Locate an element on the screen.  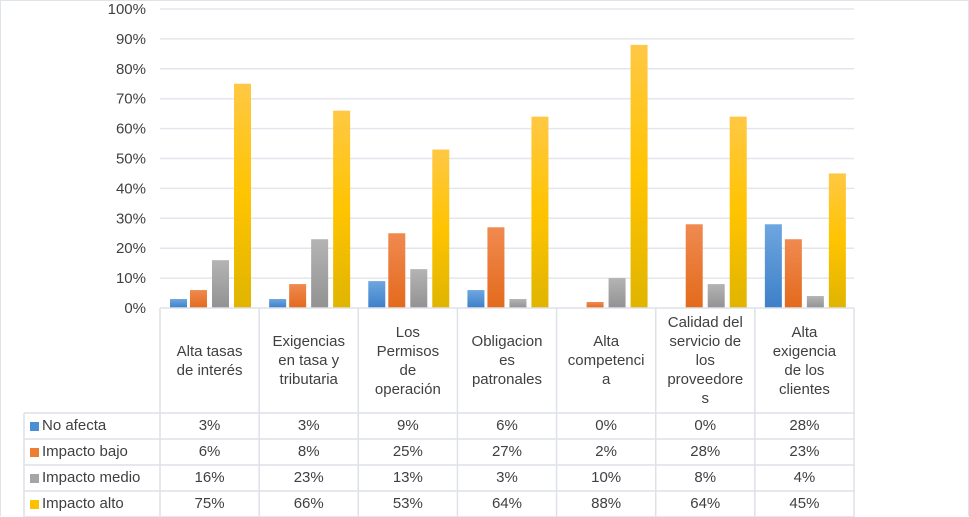
y-tick-label: 10% is located at coordinates (131, 278).